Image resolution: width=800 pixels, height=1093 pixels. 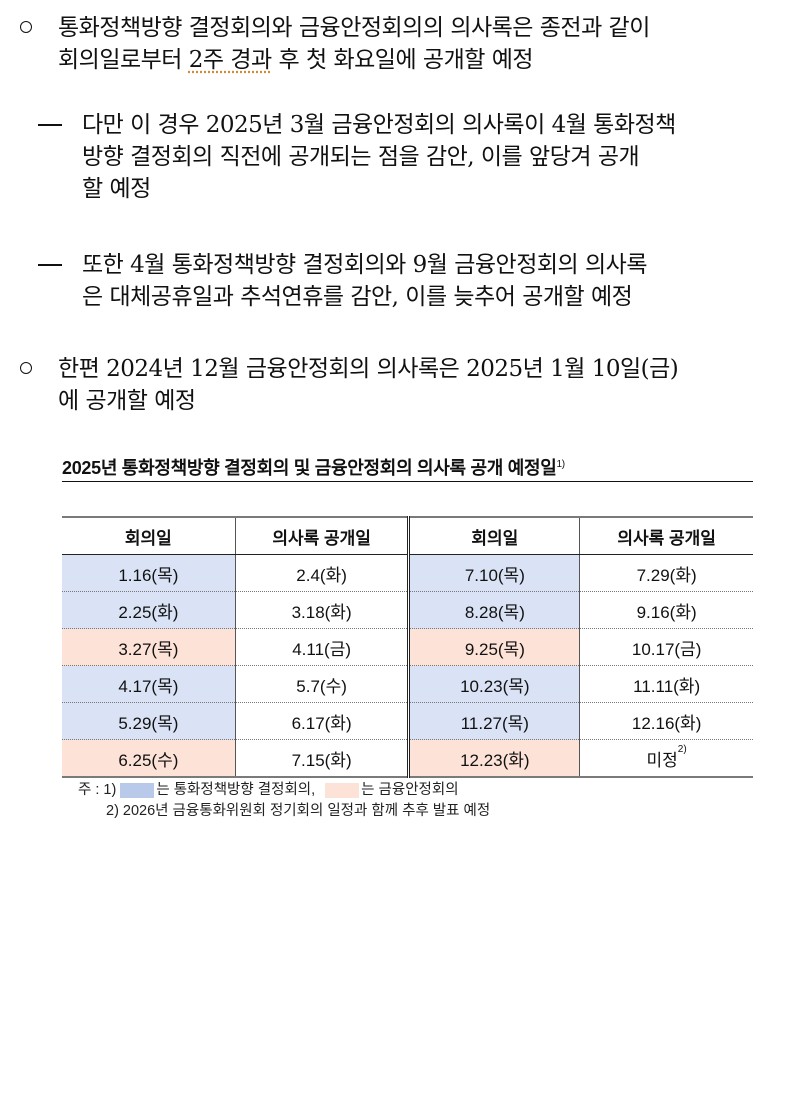 I want to click on cell-text: 6.17(화), so click(x=321, y=723).